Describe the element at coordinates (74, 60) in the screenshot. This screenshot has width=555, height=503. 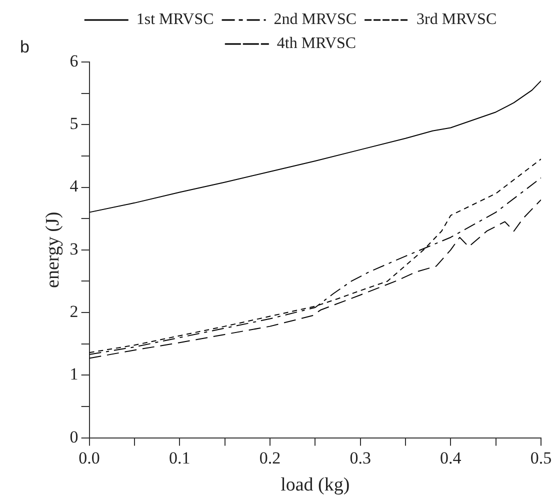
I see `y-tick-label: 6` at that location.